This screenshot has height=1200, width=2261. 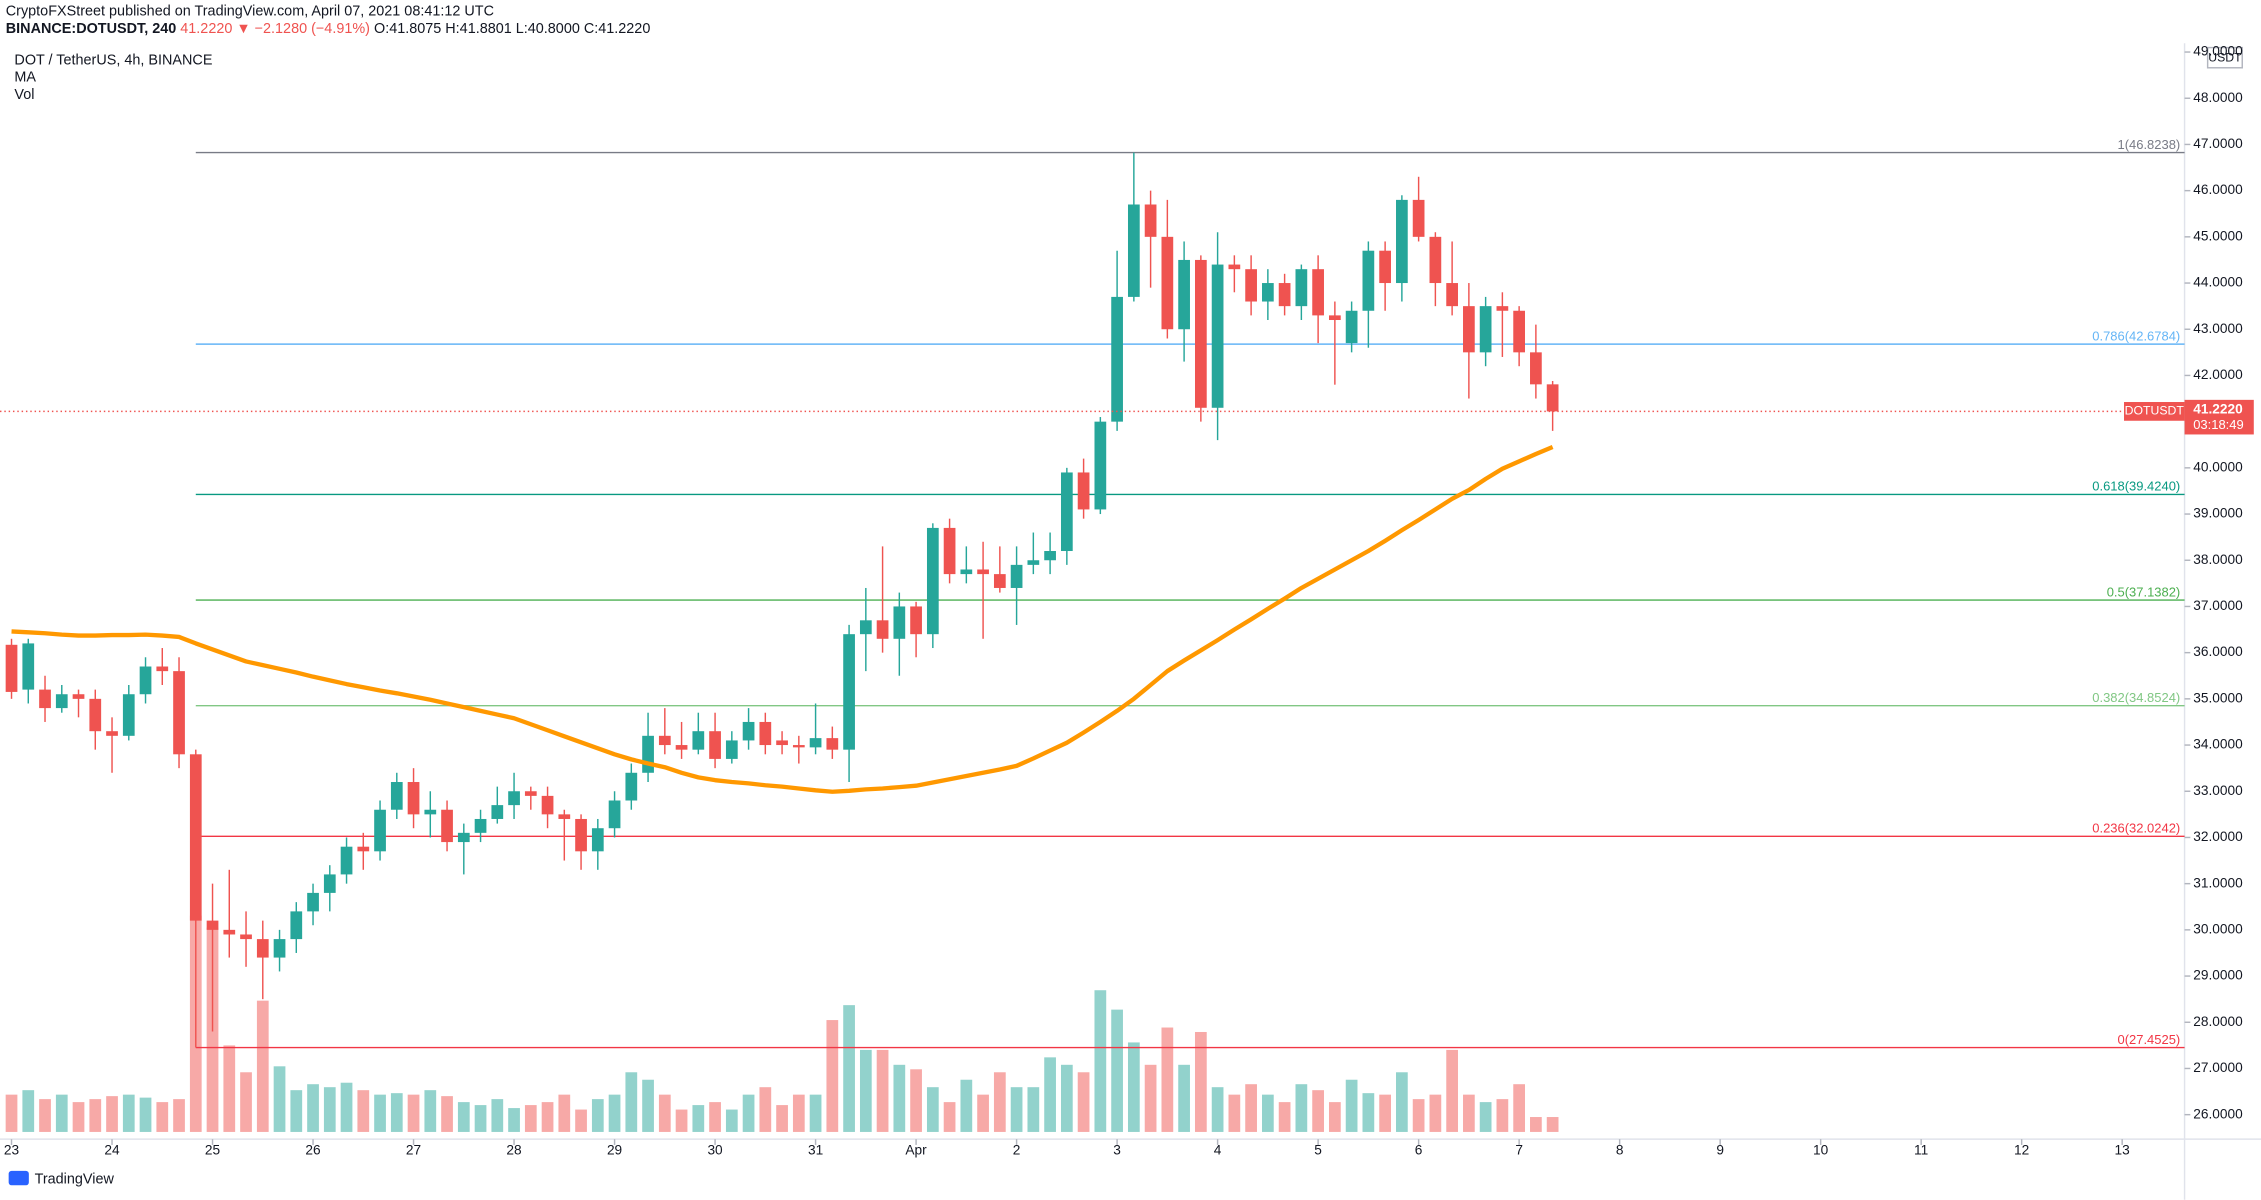 What do you see at coordinates (413, 1149) in the screenshot?
I see `x-tick-label: 27` at bounding box center [413, 1149].